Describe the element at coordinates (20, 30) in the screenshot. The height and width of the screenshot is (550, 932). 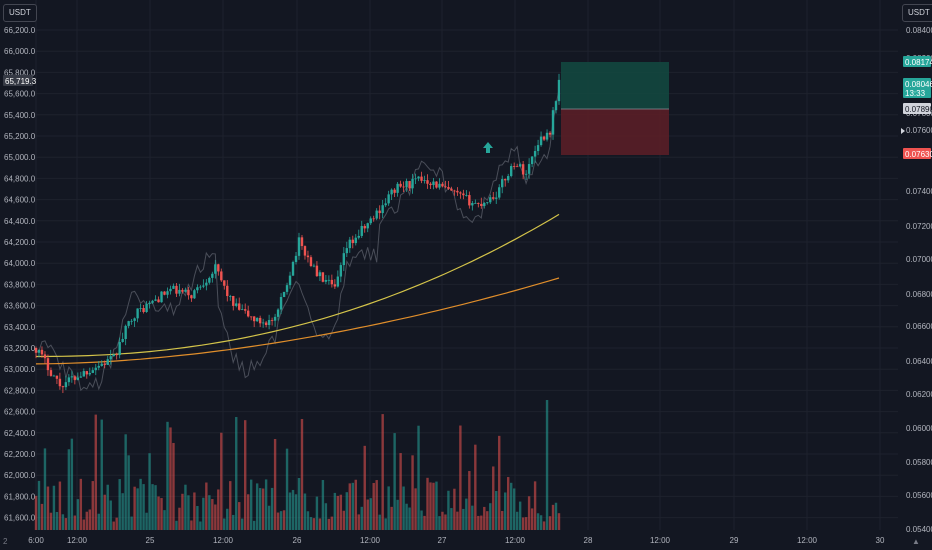
I see `left-axis-tick: 66,200.0` at that location.